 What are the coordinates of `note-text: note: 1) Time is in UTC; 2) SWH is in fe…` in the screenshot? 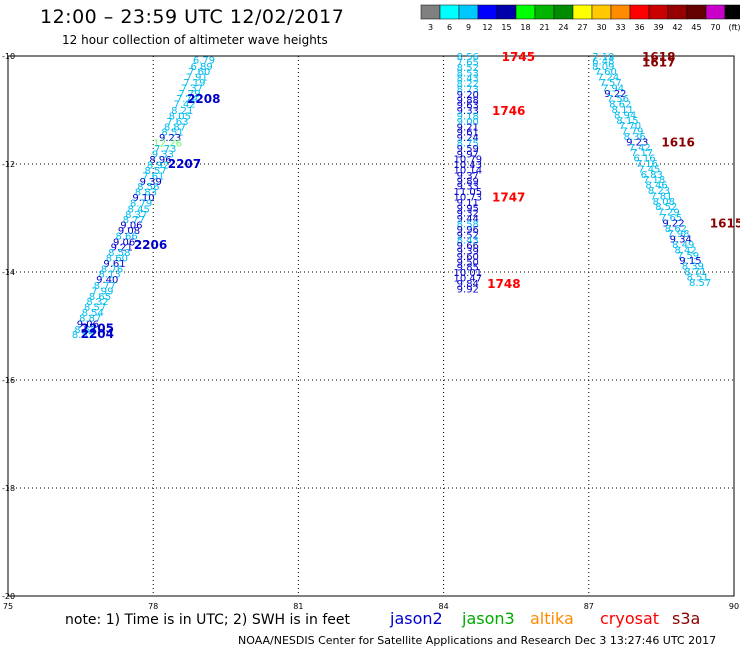 It's located at (208, 620).